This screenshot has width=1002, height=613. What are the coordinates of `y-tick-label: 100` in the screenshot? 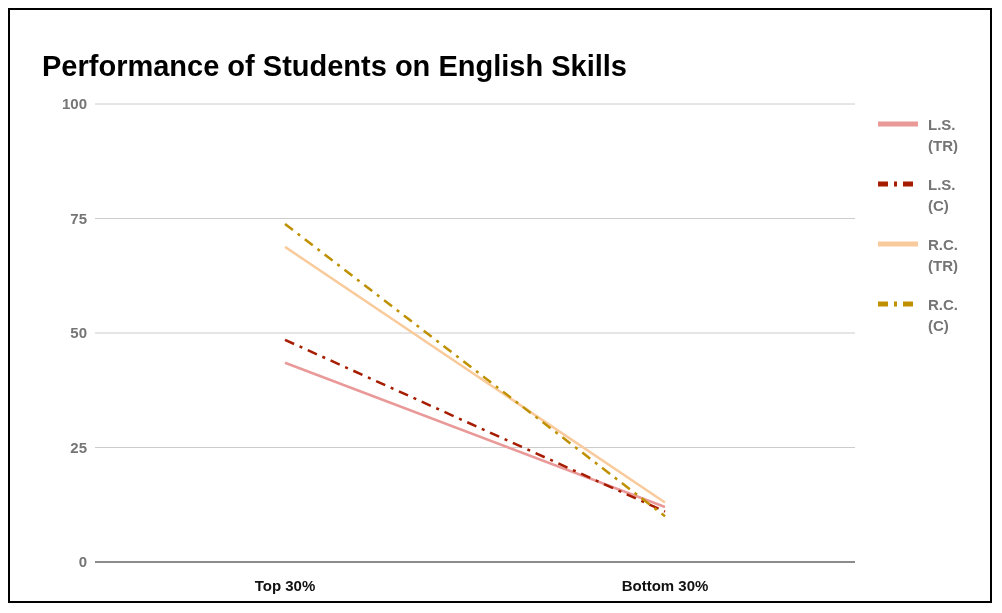 It's located at (74, 104).